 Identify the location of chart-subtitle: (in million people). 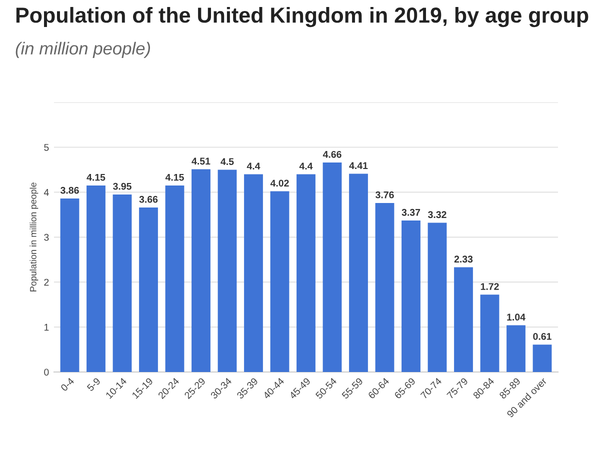
(83, 50).